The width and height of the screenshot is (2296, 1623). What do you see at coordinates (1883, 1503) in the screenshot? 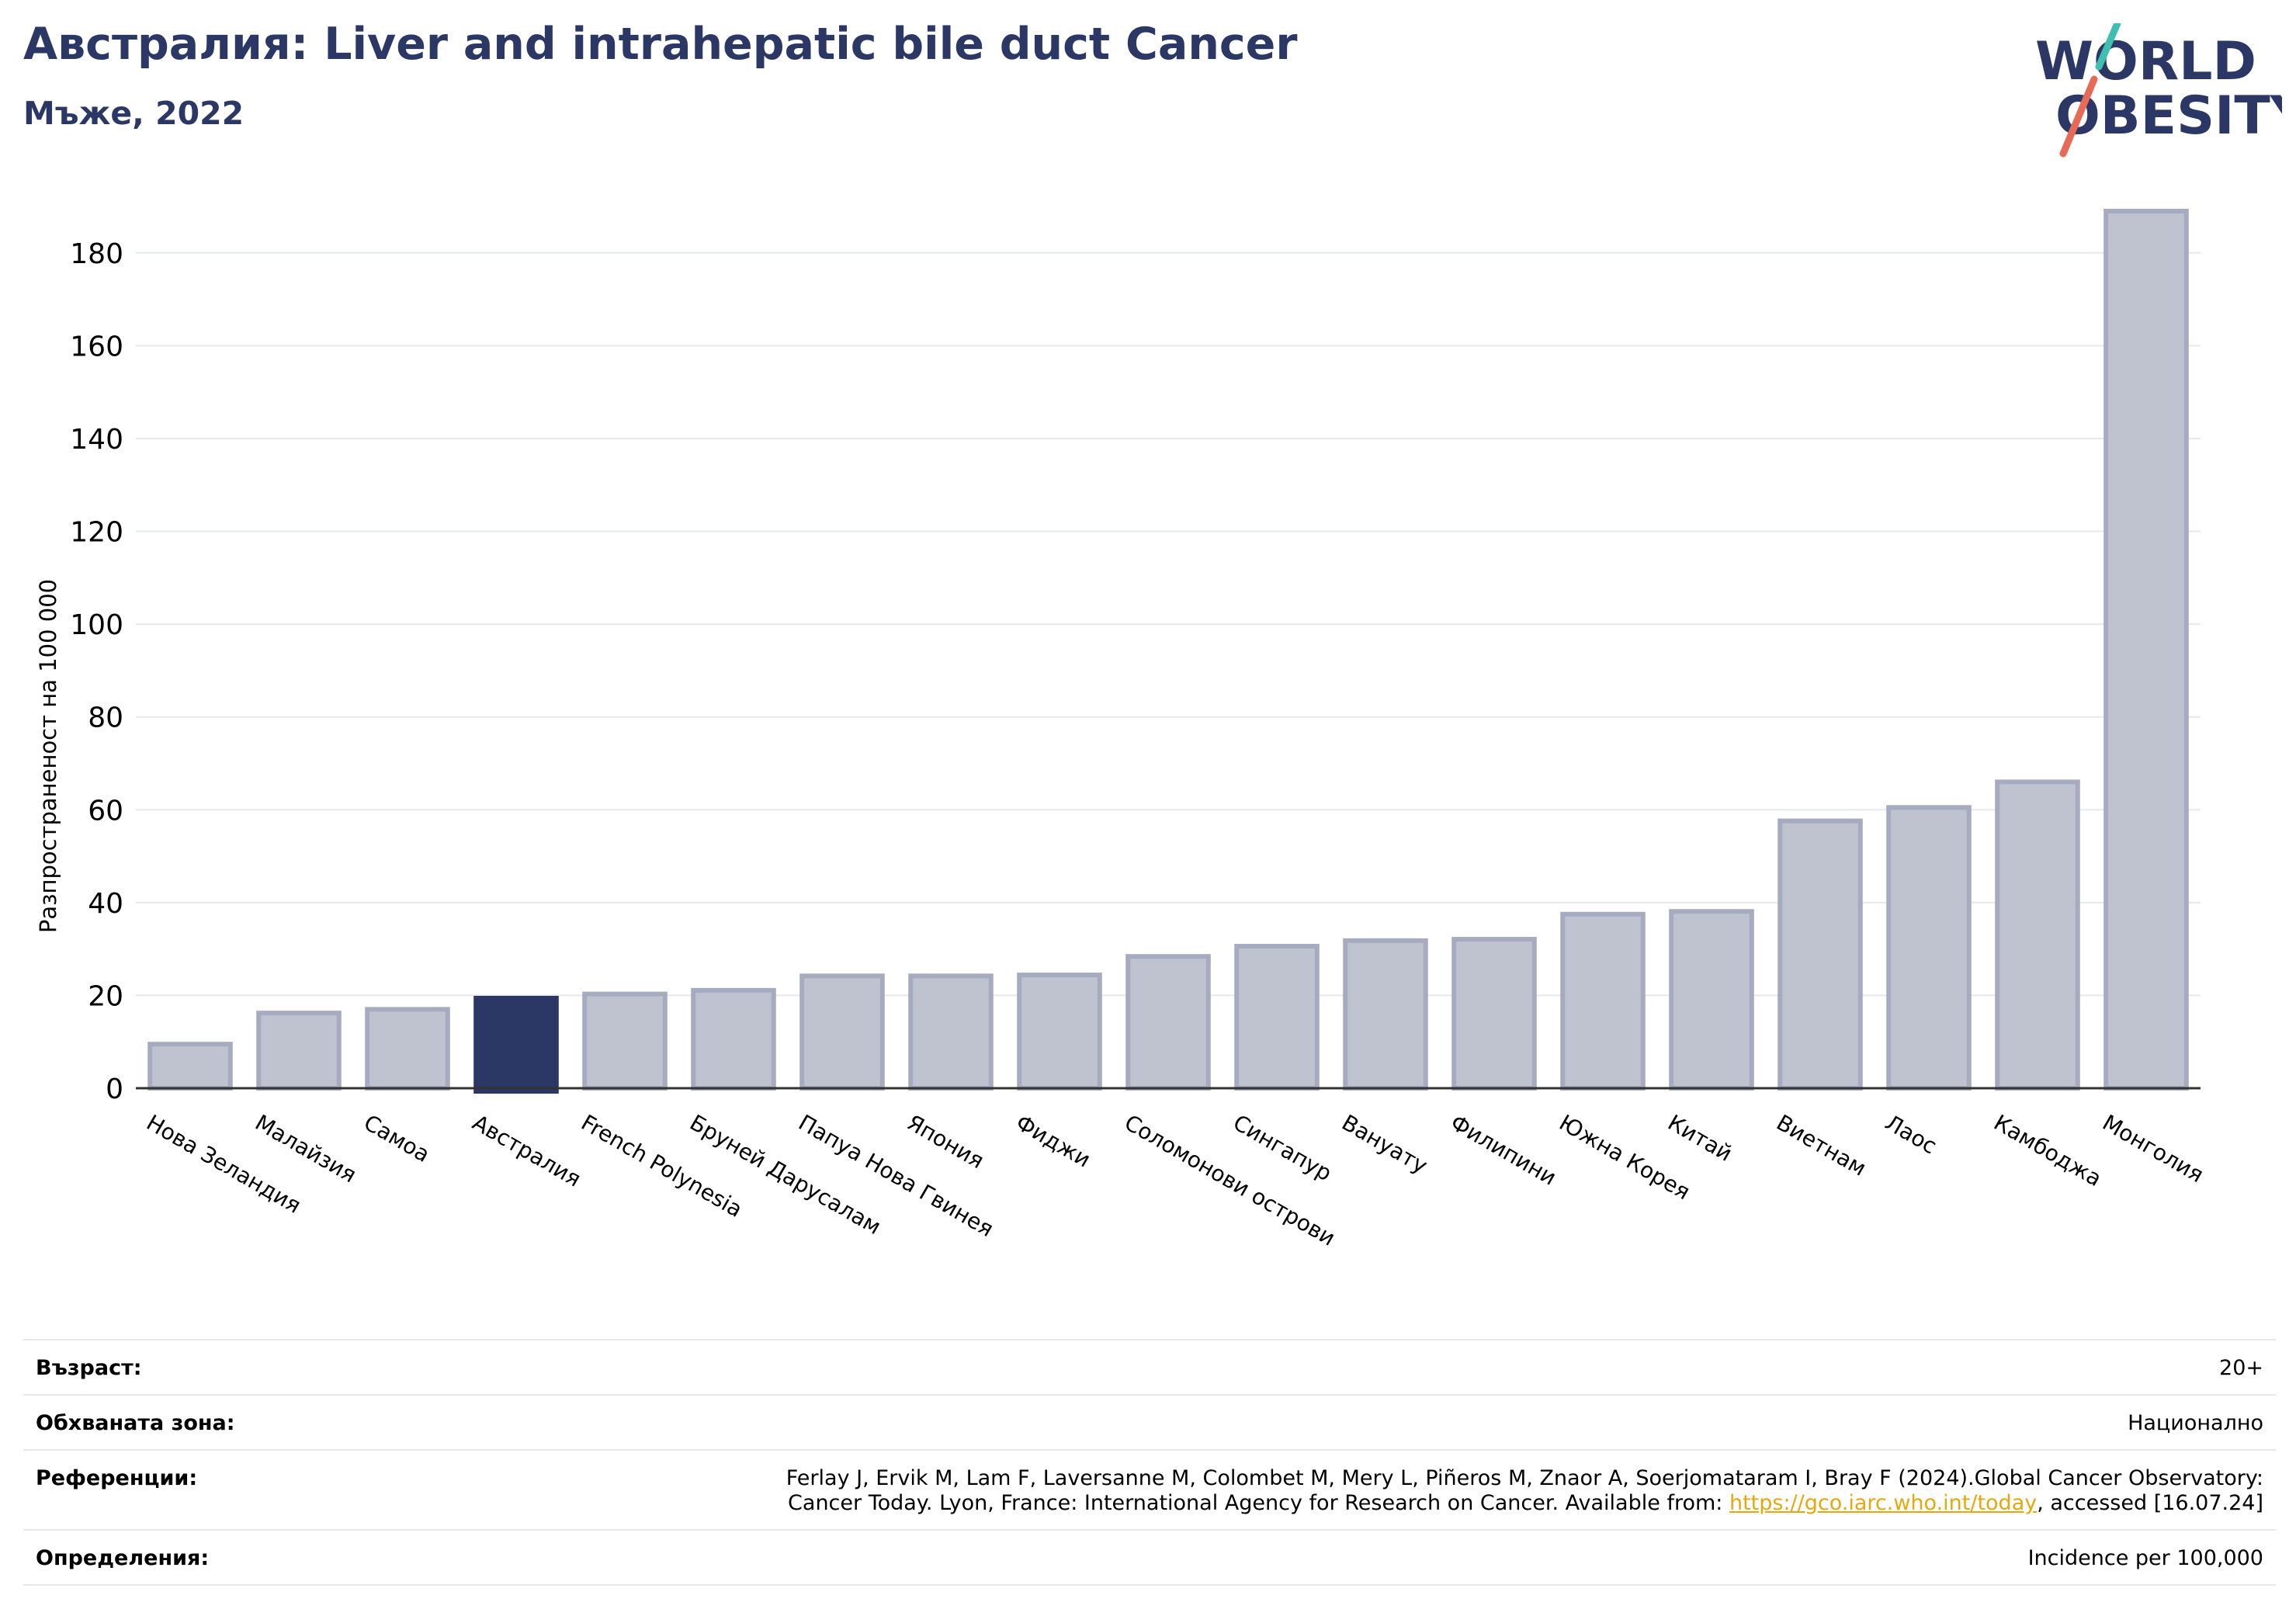
I see `references-link: https://gco.iarc.who.int/today` at bounding box center [1883, 1503].